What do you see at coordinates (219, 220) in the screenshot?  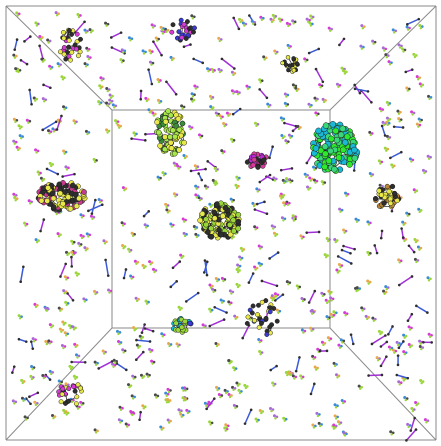 I see `cluster-center` at bounding box center [219, 220].